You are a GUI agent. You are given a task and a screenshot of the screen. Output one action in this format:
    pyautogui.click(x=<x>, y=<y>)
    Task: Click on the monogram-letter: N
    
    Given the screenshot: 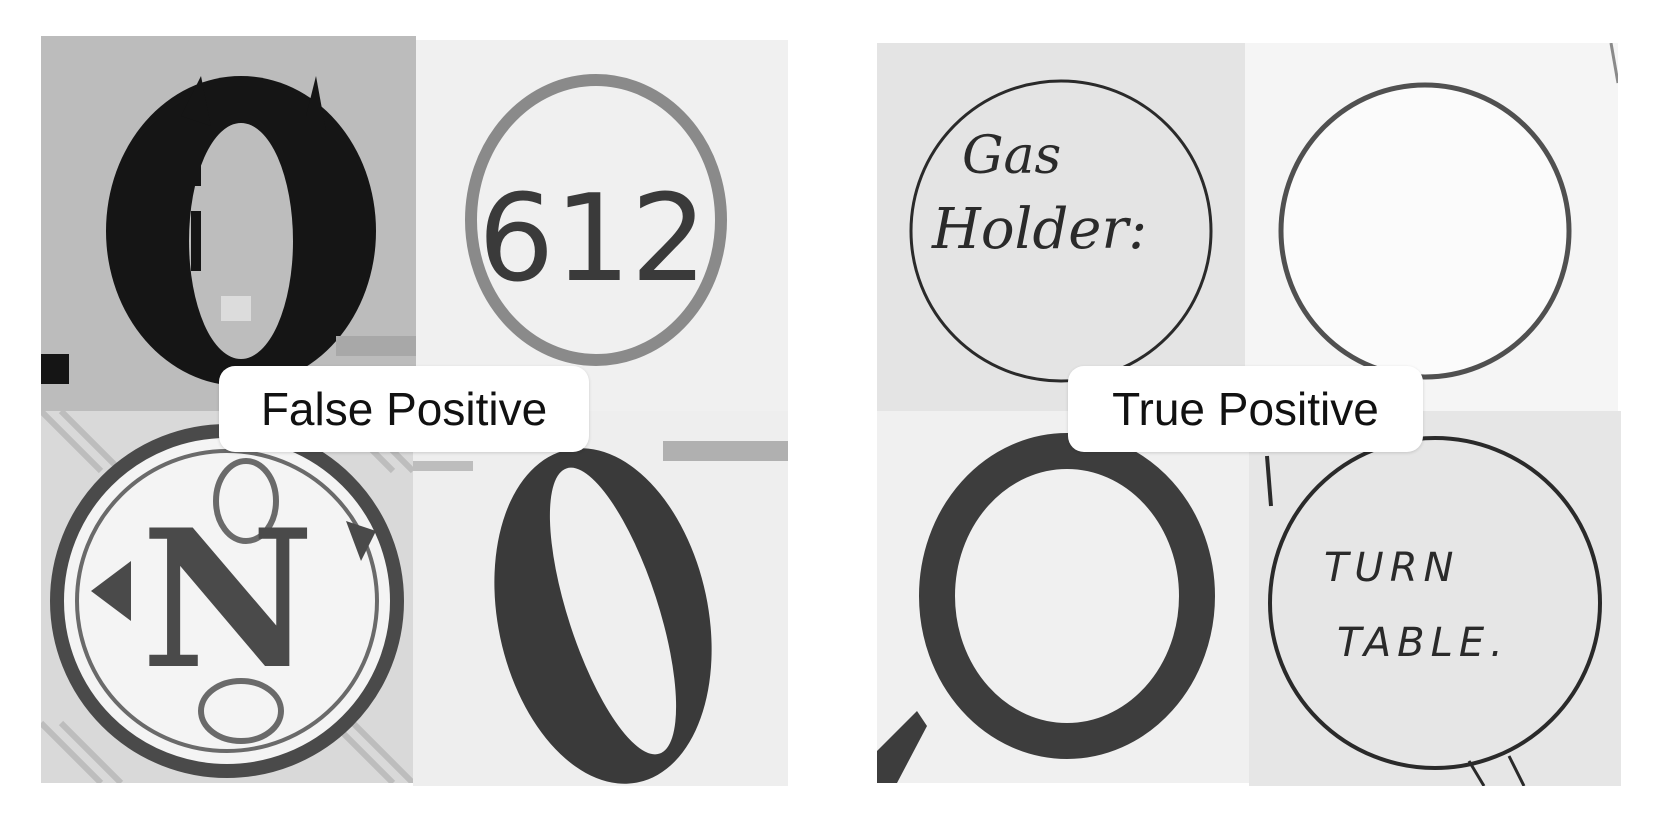 What is the action you would take?
    pyautogui.click(x=228, y=599)
    